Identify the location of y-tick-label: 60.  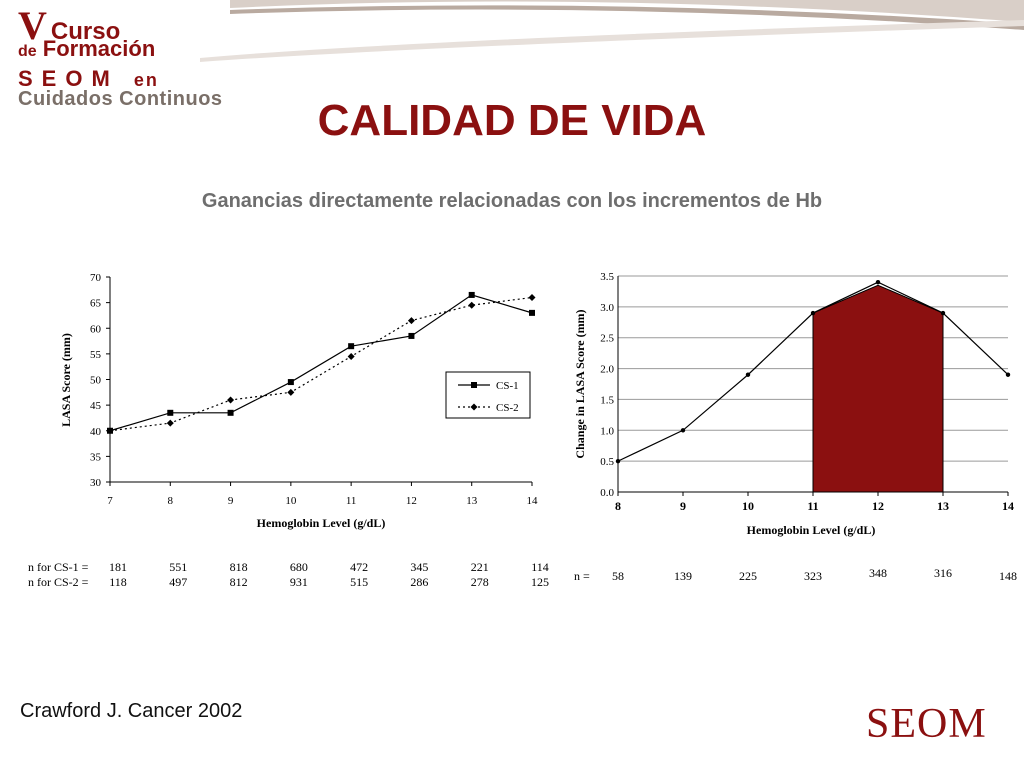
(96, 329).